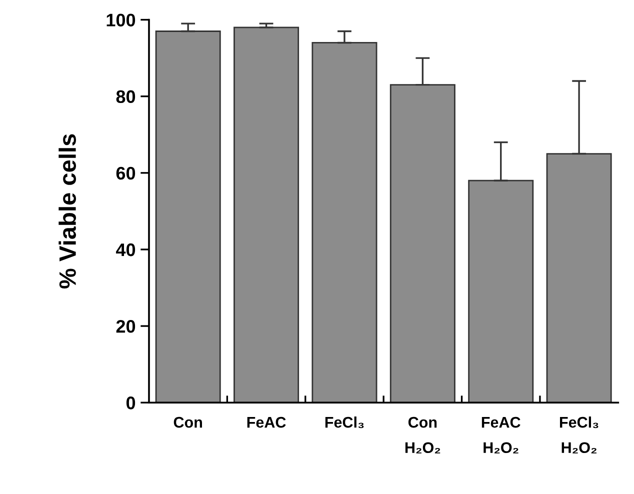  I want to click on x-tick-label: FeCl₃, so click(344, 422).